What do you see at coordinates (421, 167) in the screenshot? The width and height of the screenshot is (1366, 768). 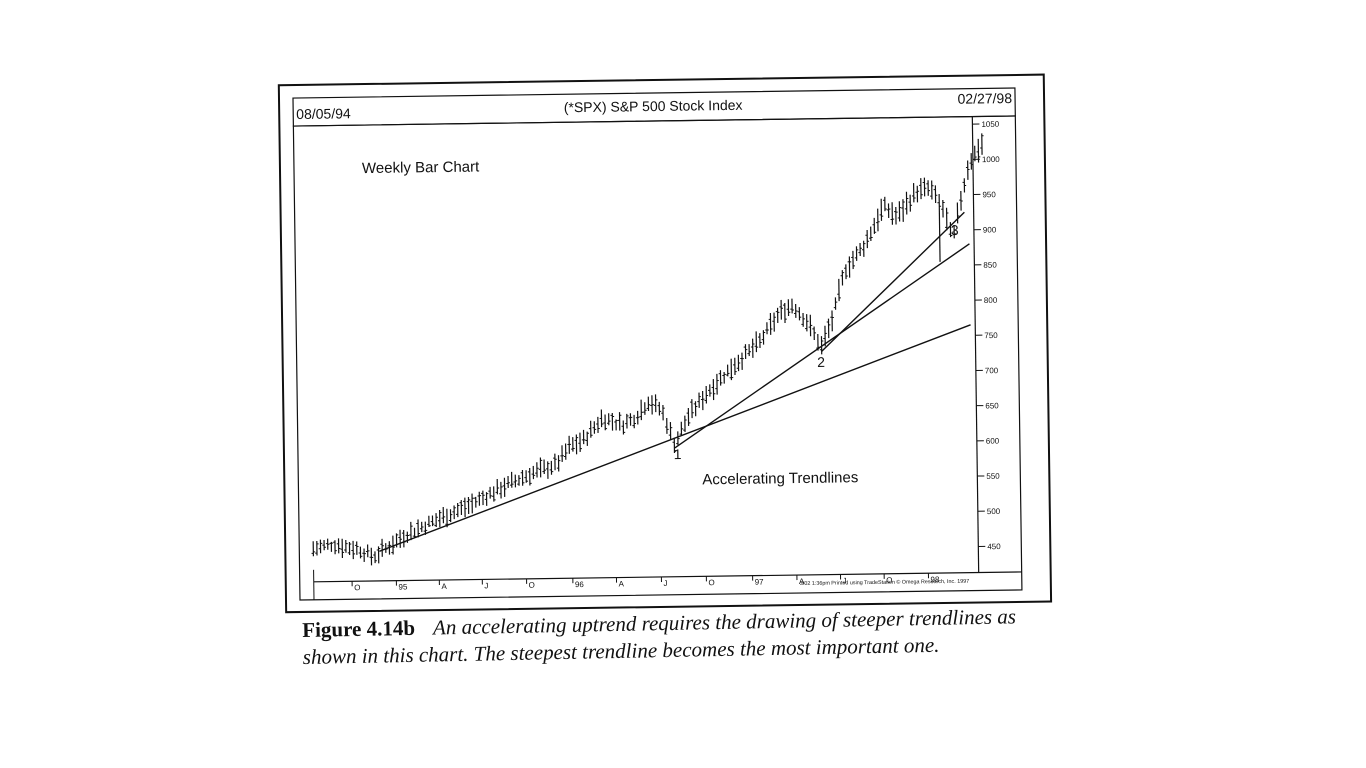 I see `chart-subtitle: Weekly Bar Chart` at bounding box center [421, 167].